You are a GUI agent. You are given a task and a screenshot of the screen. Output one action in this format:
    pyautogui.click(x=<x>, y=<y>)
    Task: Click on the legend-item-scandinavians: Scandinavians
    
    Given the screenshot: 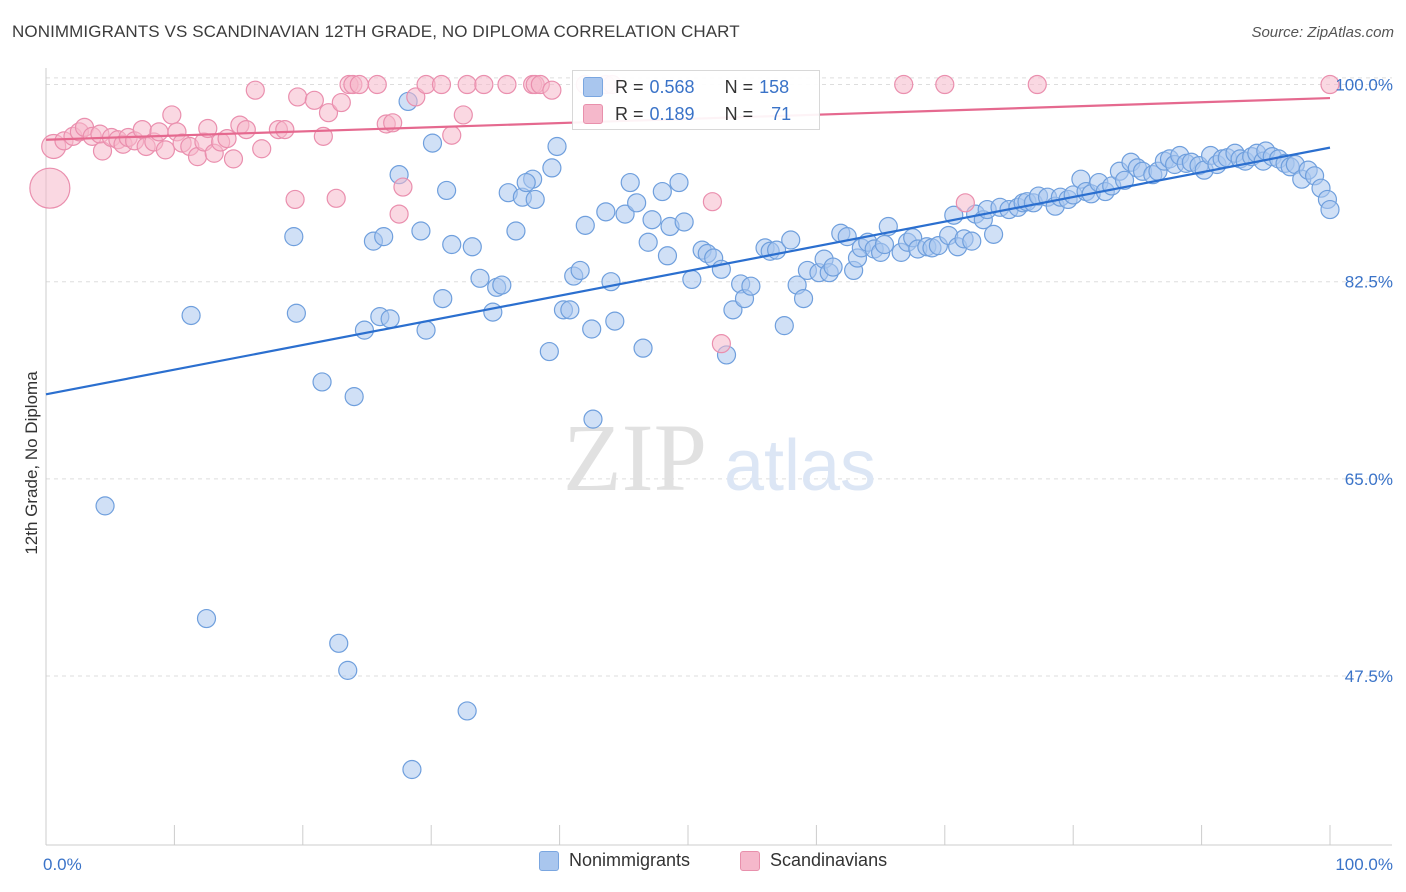 What is the action you would take?
    pyautogui.click(x=813, y=860)
    